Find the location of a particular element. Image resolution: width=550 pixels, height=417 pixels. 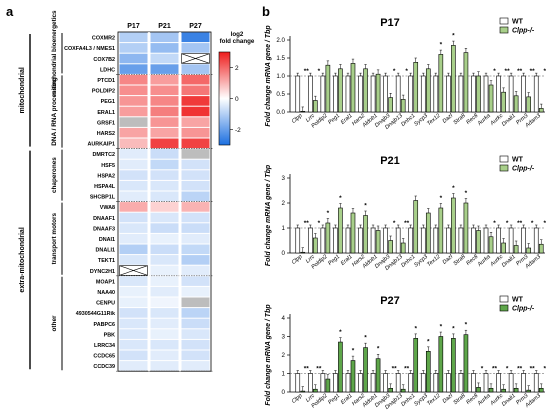

heatmap-row-label: PTCD1 is located at coordinates (106, 81).